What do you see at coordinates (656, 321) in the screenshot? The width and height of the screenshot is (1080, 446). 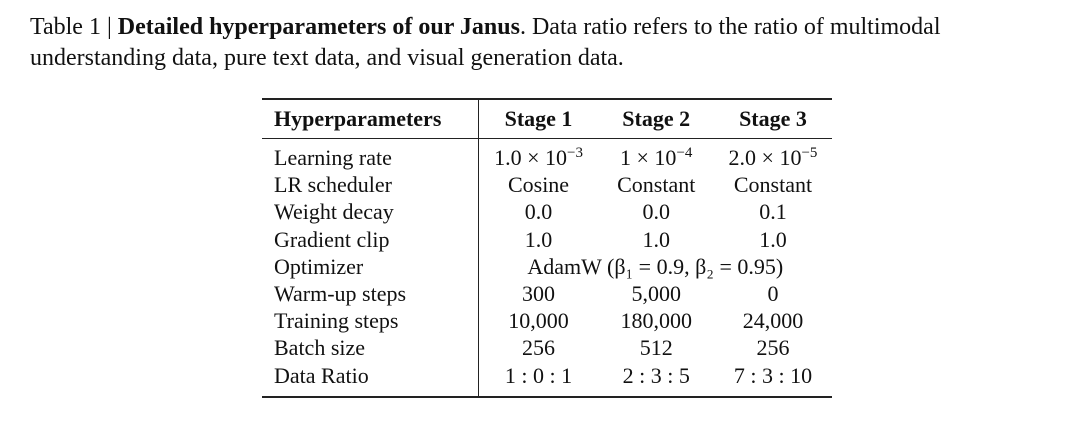 I see `table-cell: 180,000` at bounding box center [656, 321].